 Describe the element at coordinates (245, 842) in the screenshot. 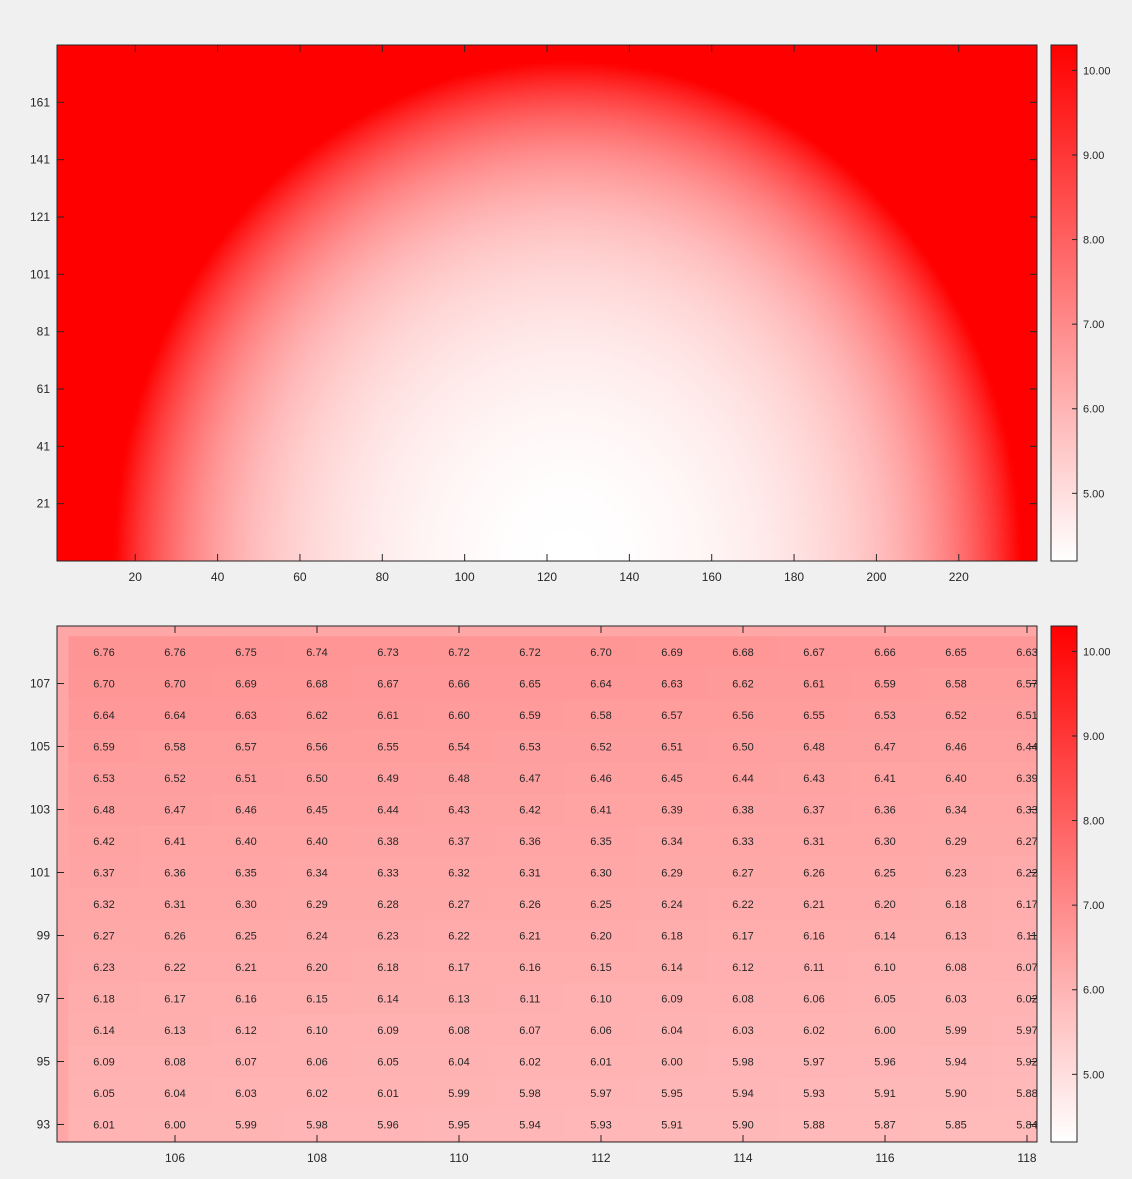

I see `cell-value-label: 6.40` at that location.